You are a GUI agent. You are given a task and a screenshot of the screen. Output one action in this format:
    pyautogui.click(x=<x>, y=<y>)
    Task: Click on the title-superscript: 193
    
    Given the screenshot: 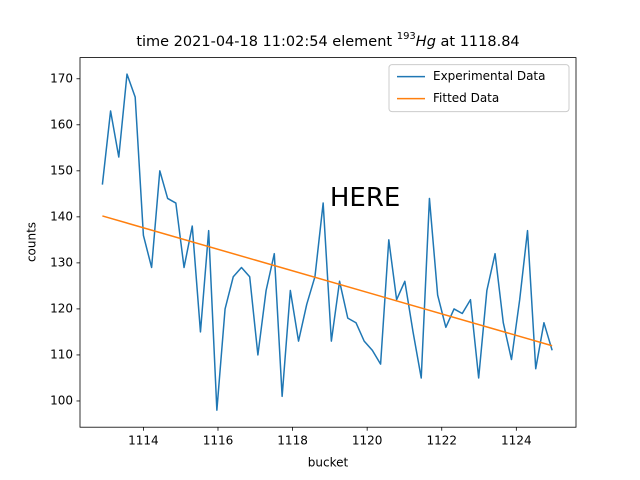 What is the action you would take?
    pyautogui.click(x=406, y=36)
    